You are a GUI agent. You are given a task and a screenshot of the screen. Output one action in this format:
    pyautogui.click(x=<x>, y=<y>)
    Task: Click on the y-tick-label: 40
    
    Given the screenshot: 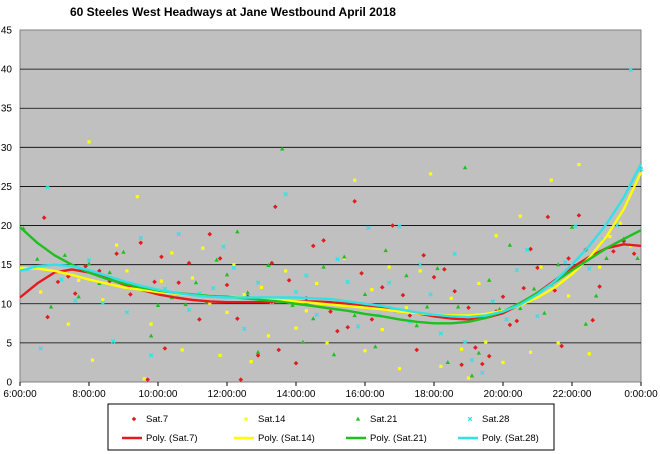 What is the action you would take?
    pyautogui.click(x=7, y=70)
    